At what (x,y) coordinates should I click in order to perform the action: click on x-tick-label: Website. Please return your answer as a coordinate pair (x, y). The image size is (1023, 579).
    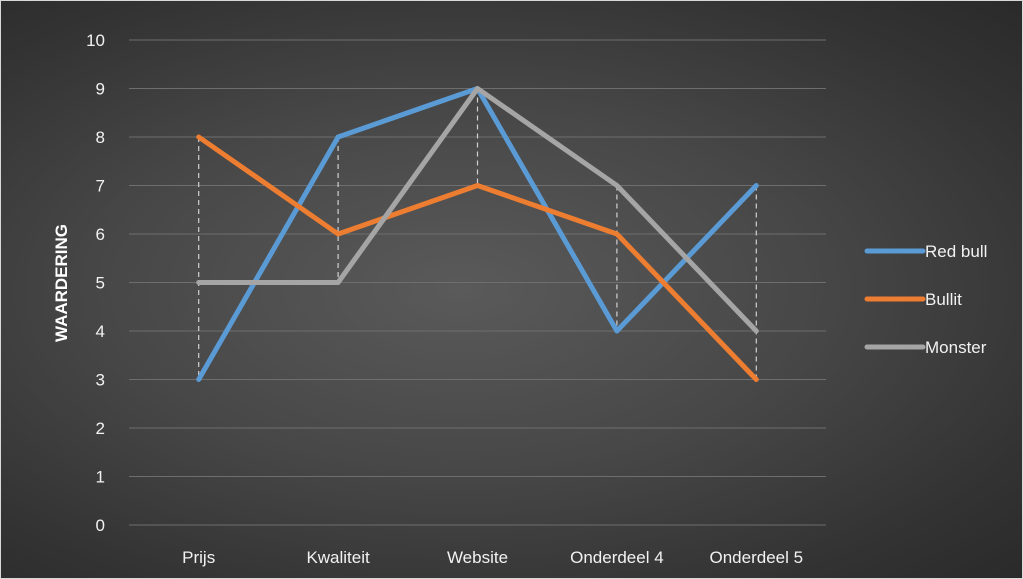
    Looking at the image, I should click on (477, 557).